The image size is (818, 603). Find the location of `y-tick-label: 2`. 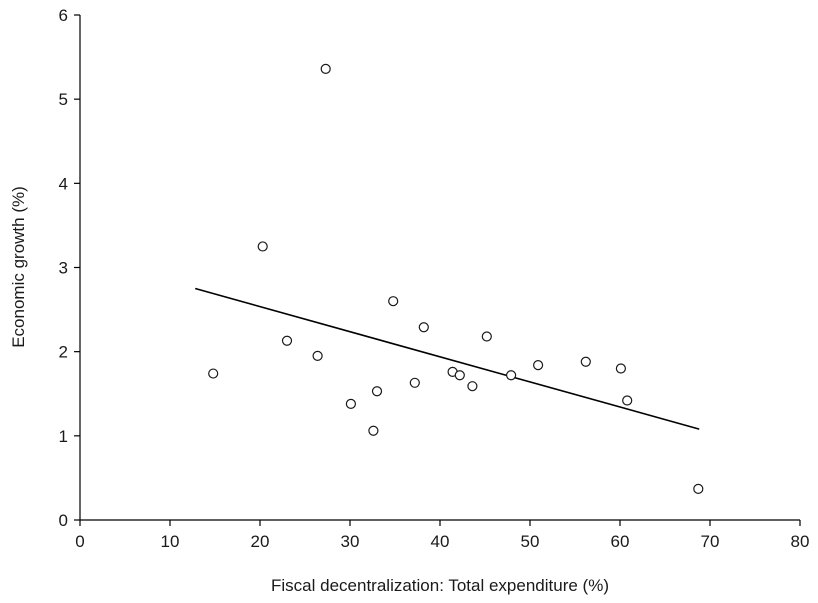

y-tick-label: 2 is located at coordinates (63, 352).